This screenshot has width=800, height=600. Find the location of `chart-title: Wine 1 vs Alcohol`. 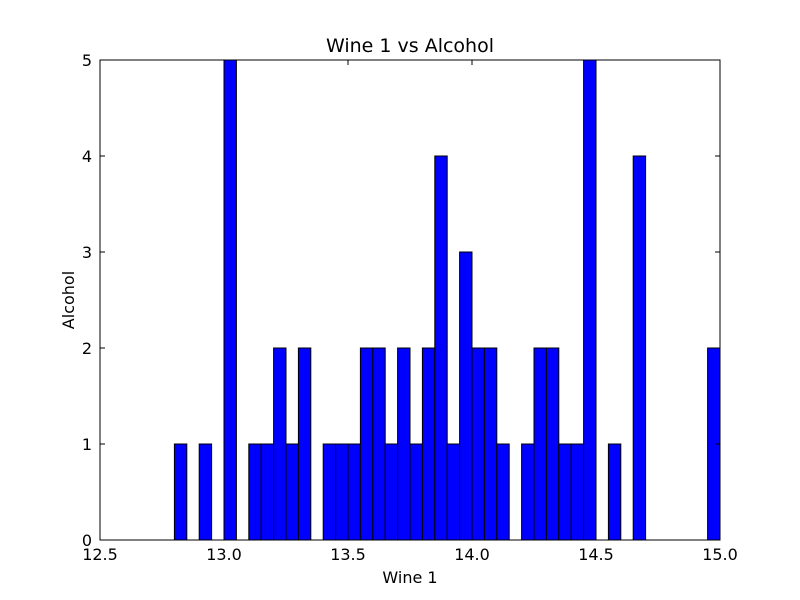

chart-title: Wine 1 vs Alcohol is located at coordinates (410, 46).